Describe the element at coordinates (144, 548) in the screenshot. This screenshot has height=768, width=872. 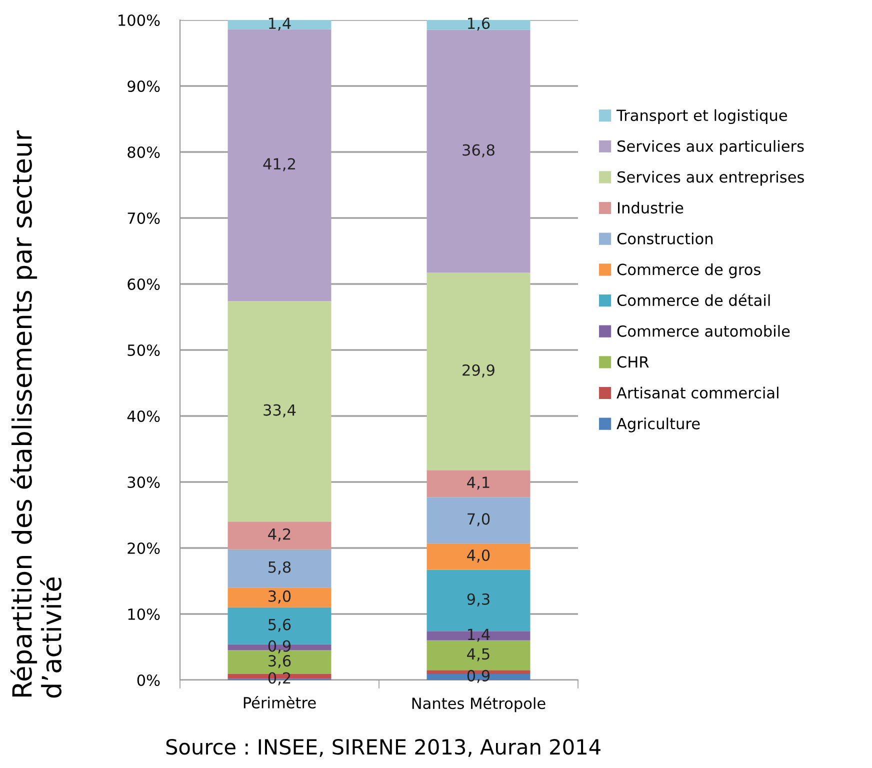
I see `y-tick-label: 20%` at that location.